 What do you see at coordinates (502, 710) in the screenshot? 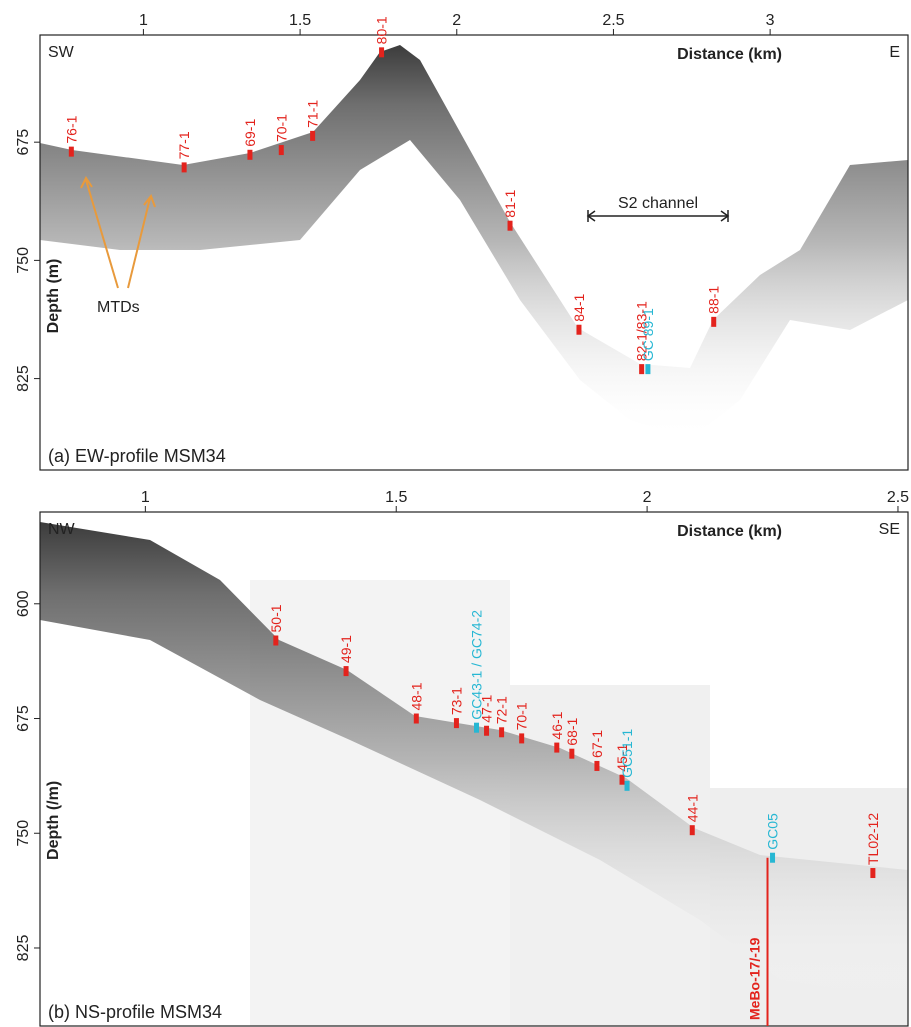
I see `station-label: 72-1` at bounding box center [502, 710].